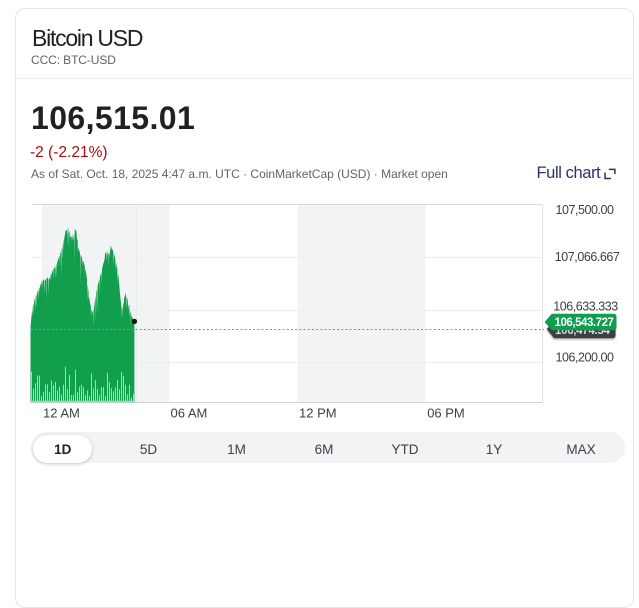 Image resolution: width=639 pixels, height=608 pixels. What do you see at coordinates (585, 210) in the screenshot?
I see `svg-text: 107,500.00` at bounding box center [585, 210].